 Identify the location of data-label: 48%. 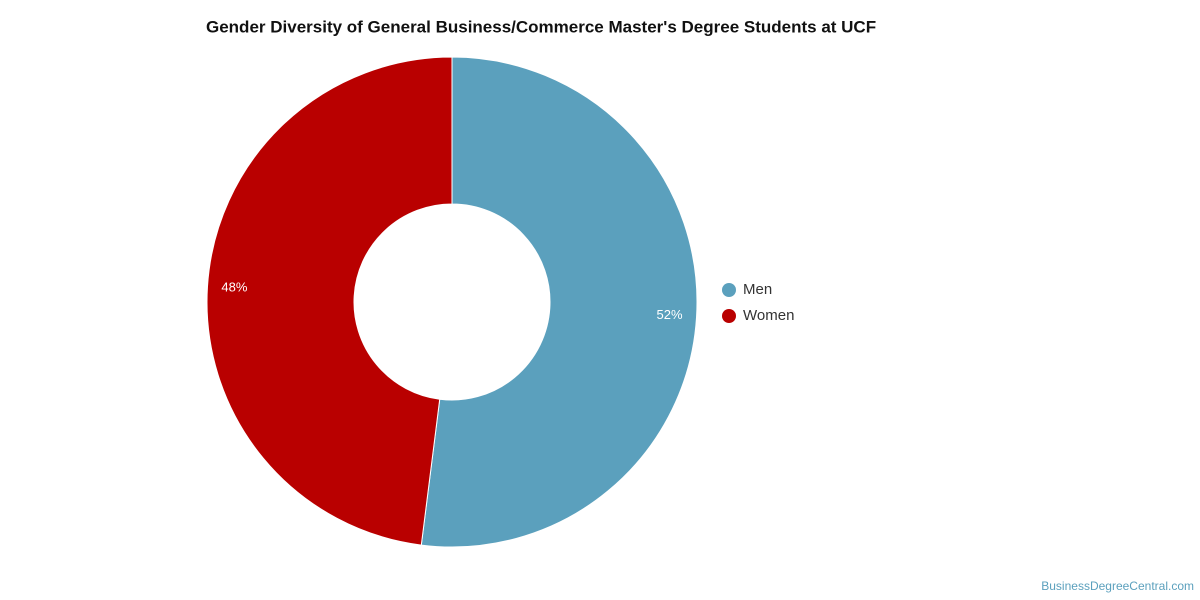
(234, 287).